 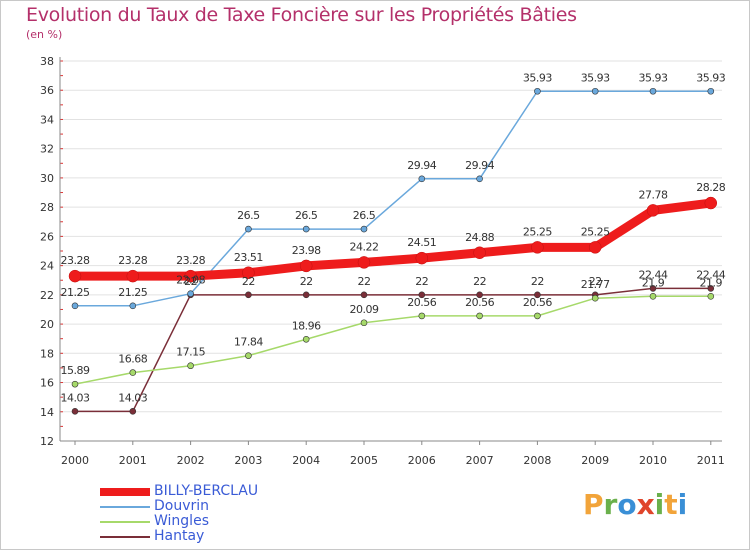 I want to click on x-tick-label: 2001, so click(x=133, y=460).